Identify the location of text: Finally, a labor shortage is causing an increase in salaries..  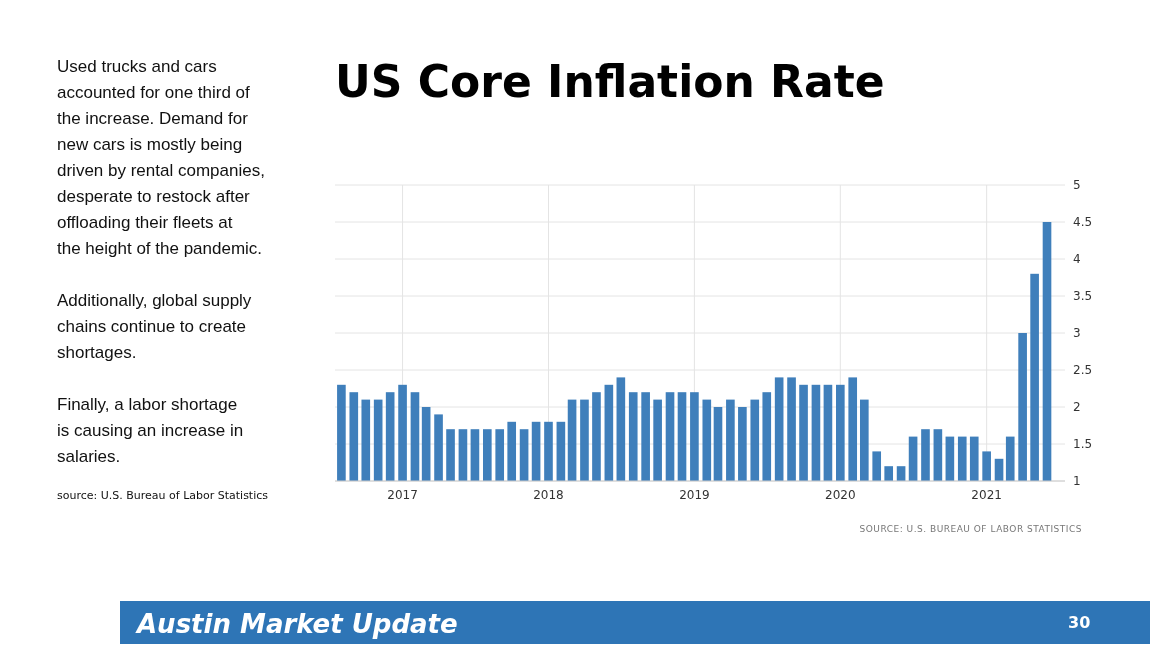
(150, 430).